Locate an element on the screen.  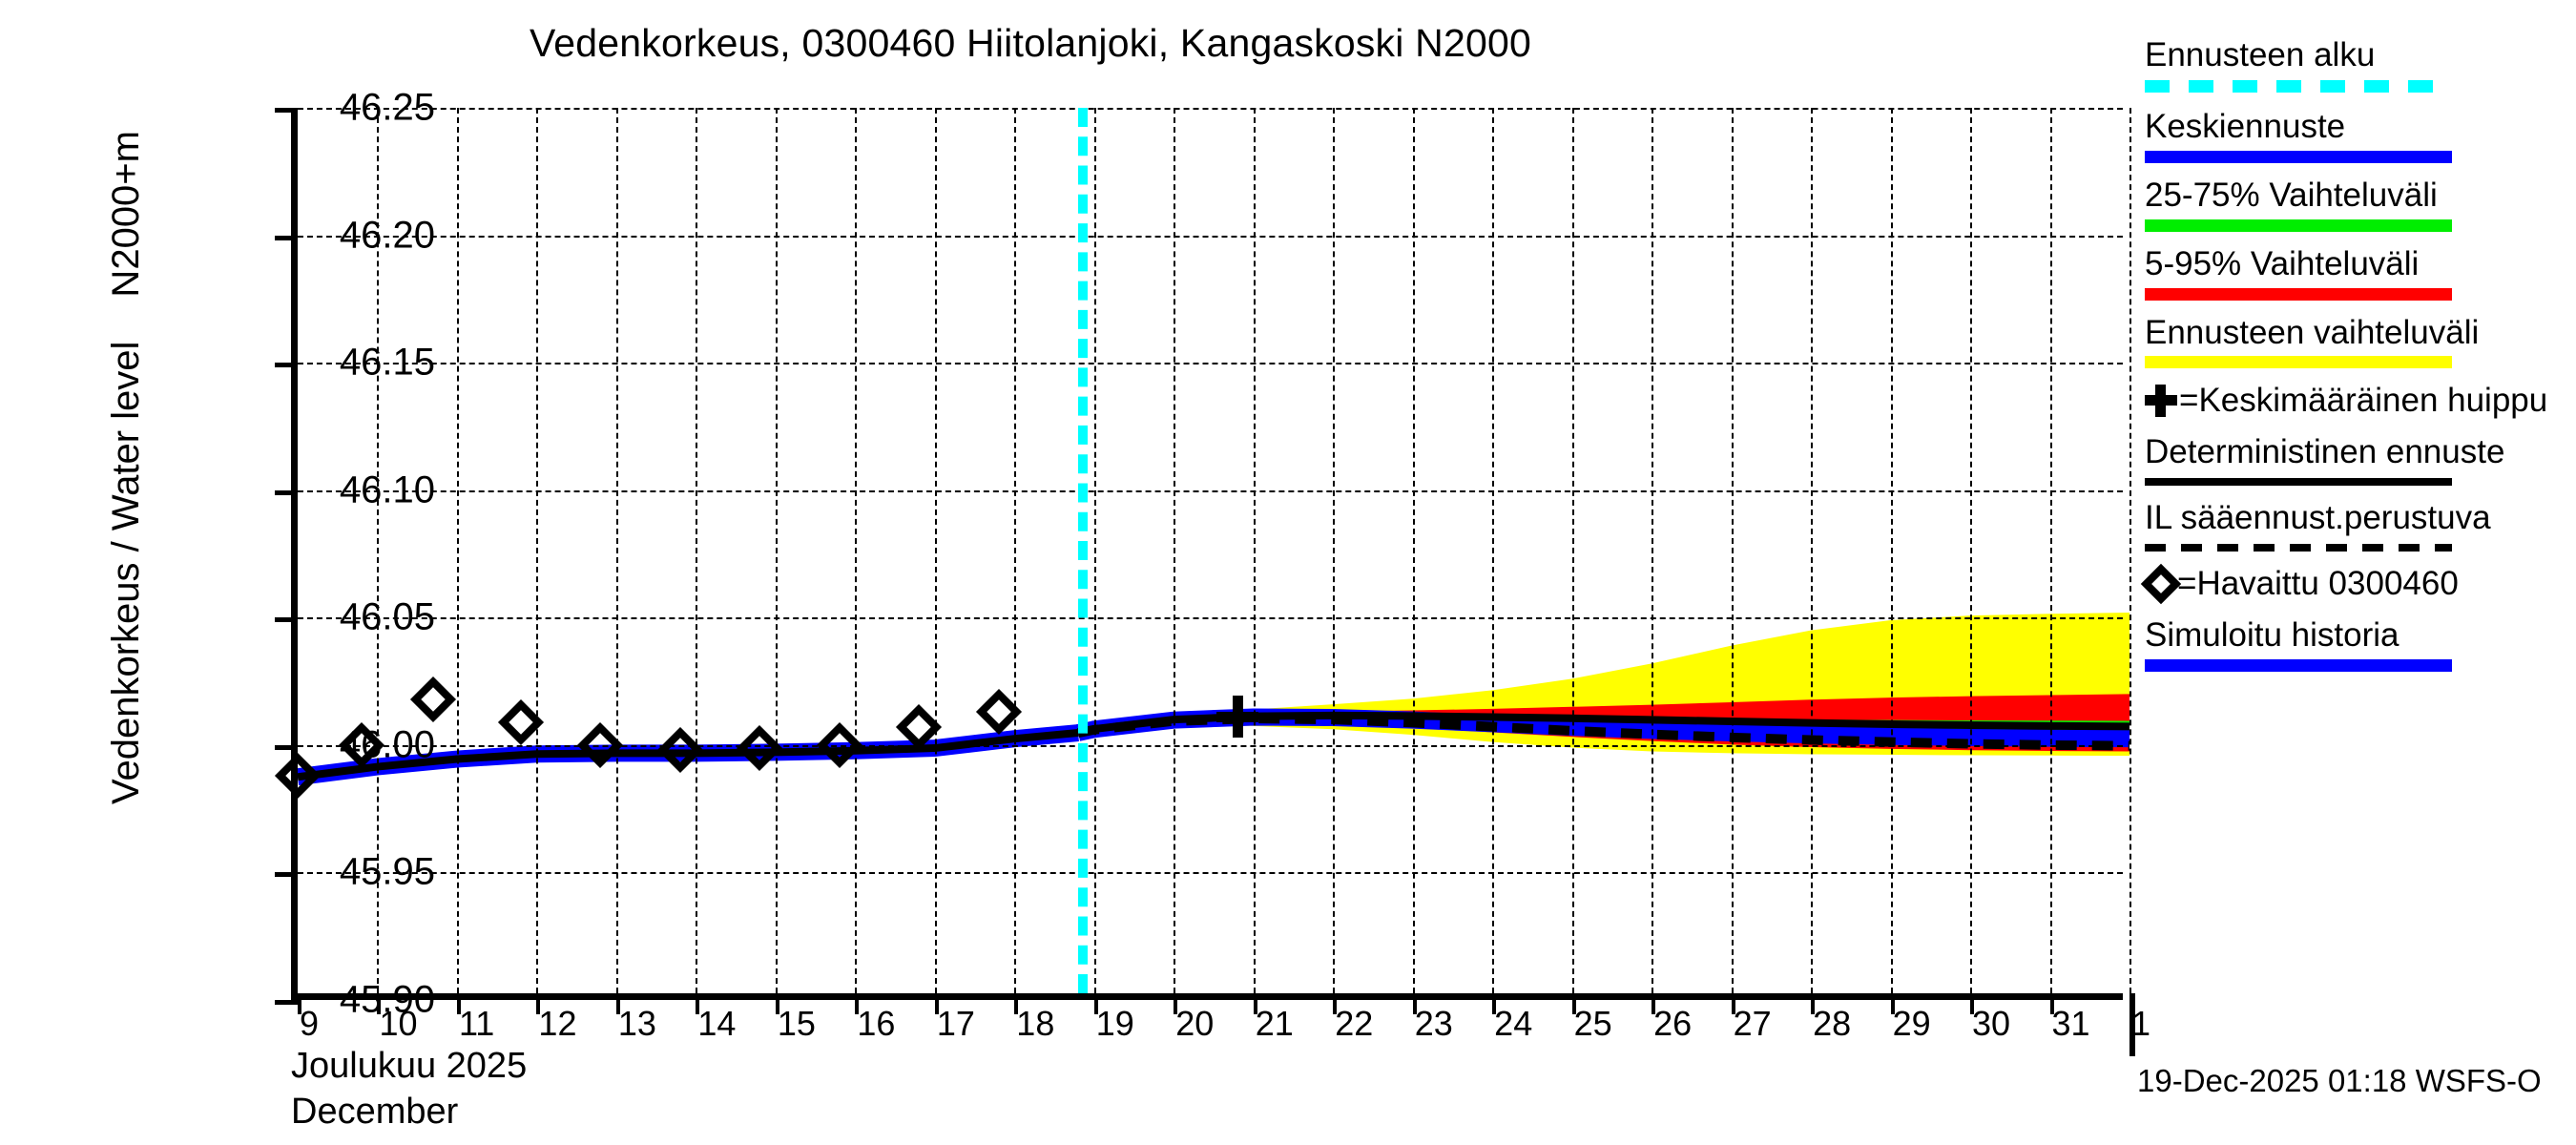
x-axis-tick-label: 31 is located at coordinates (2070, 1023).